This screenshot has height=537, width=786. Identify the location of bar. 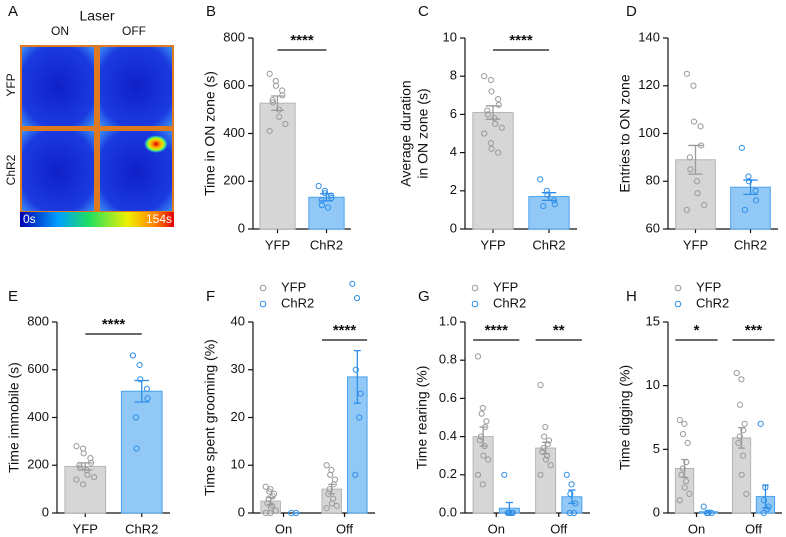
(741, 475).